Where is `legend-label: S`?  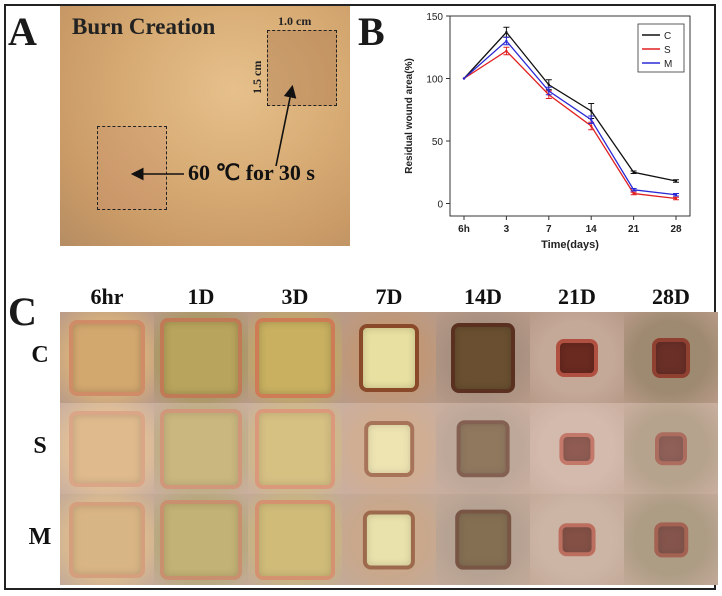 legend-label: S is located at coordinates (667, 50).